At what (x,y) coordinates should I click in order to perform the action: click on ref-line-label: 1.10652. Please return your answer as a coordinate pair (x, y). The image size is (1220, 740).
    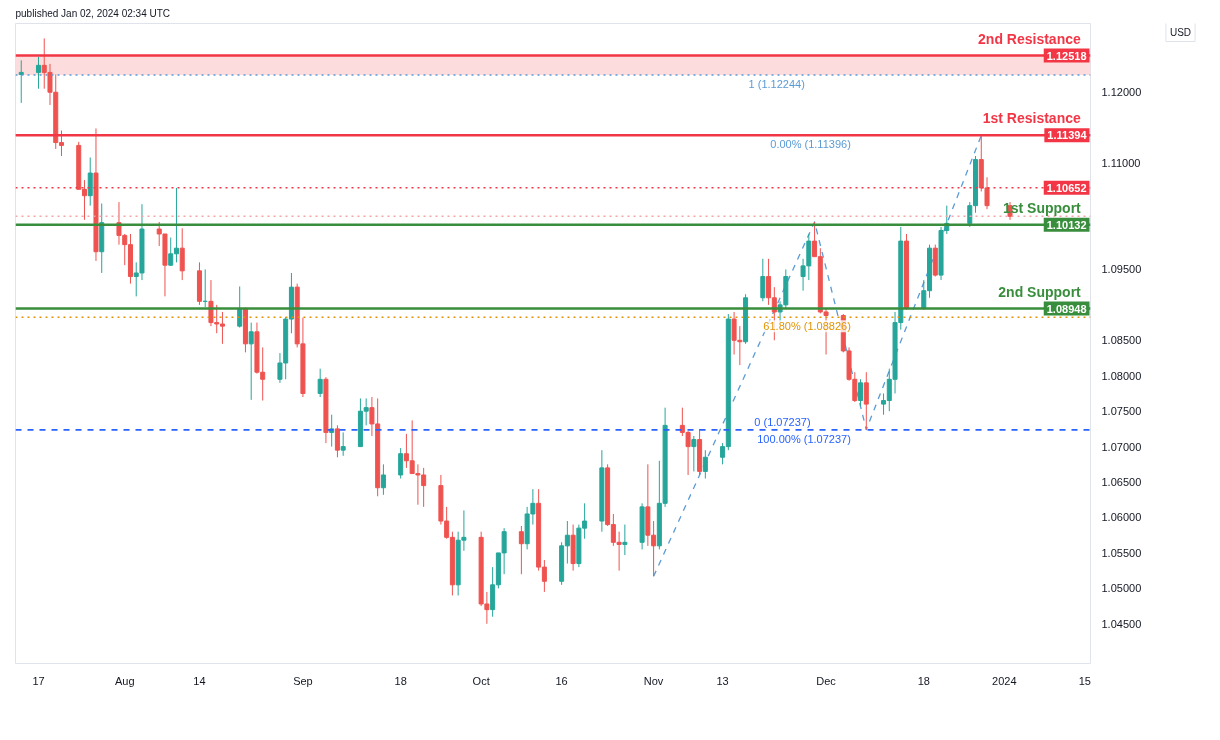
    Looking at the image, I should click on (1066, 187).